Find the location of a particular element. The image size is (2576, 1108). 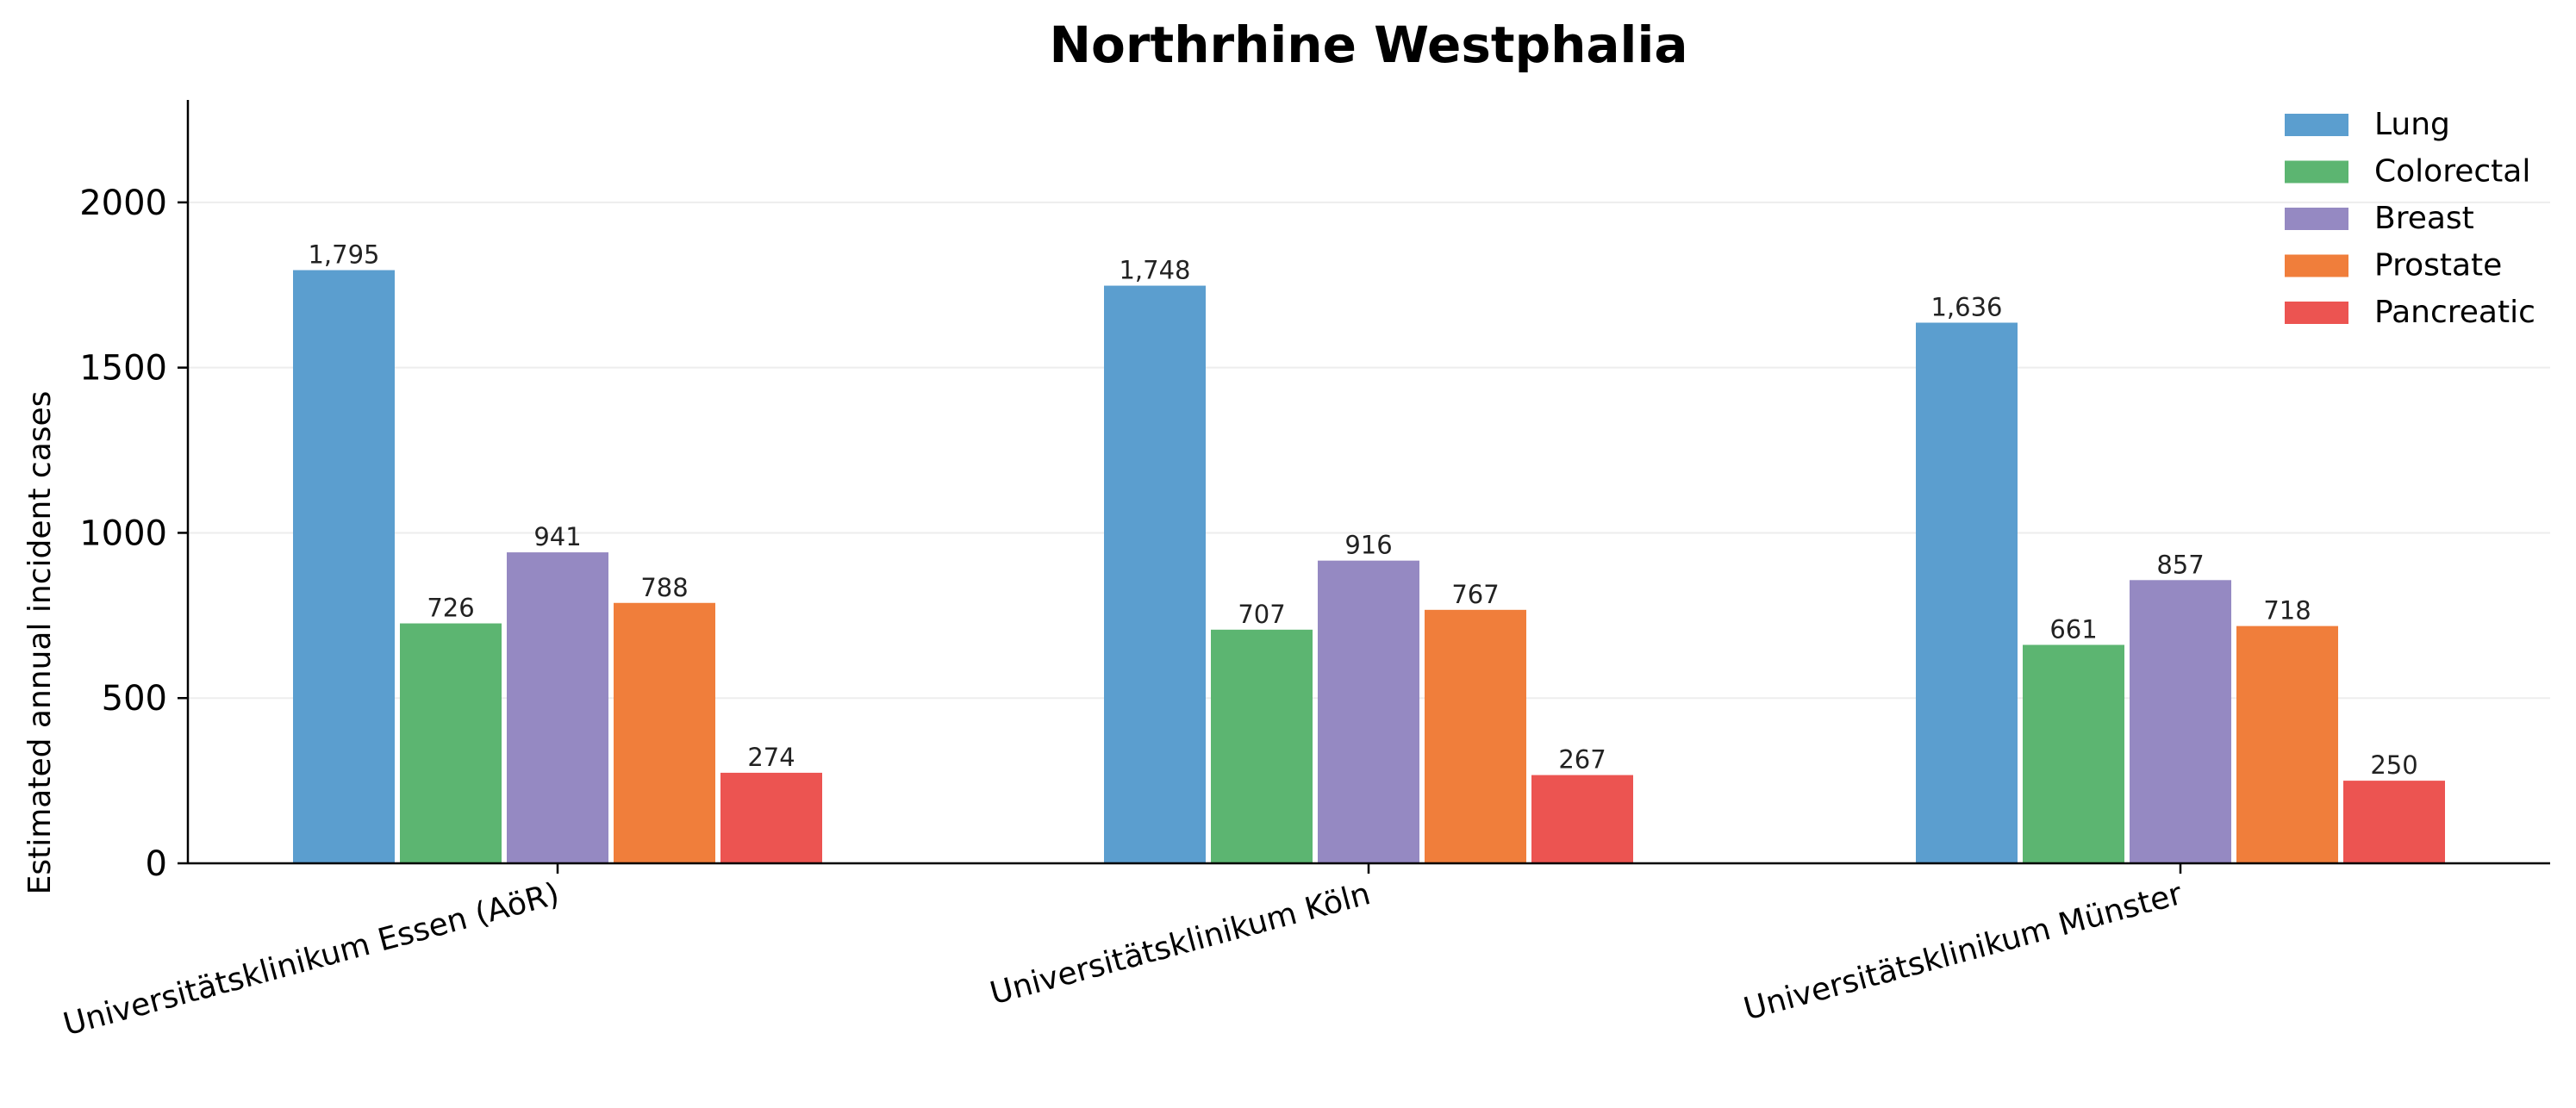

x-tick-label: Universitätsklinikum Essen (AöR) is located at coordinates (311, 960).